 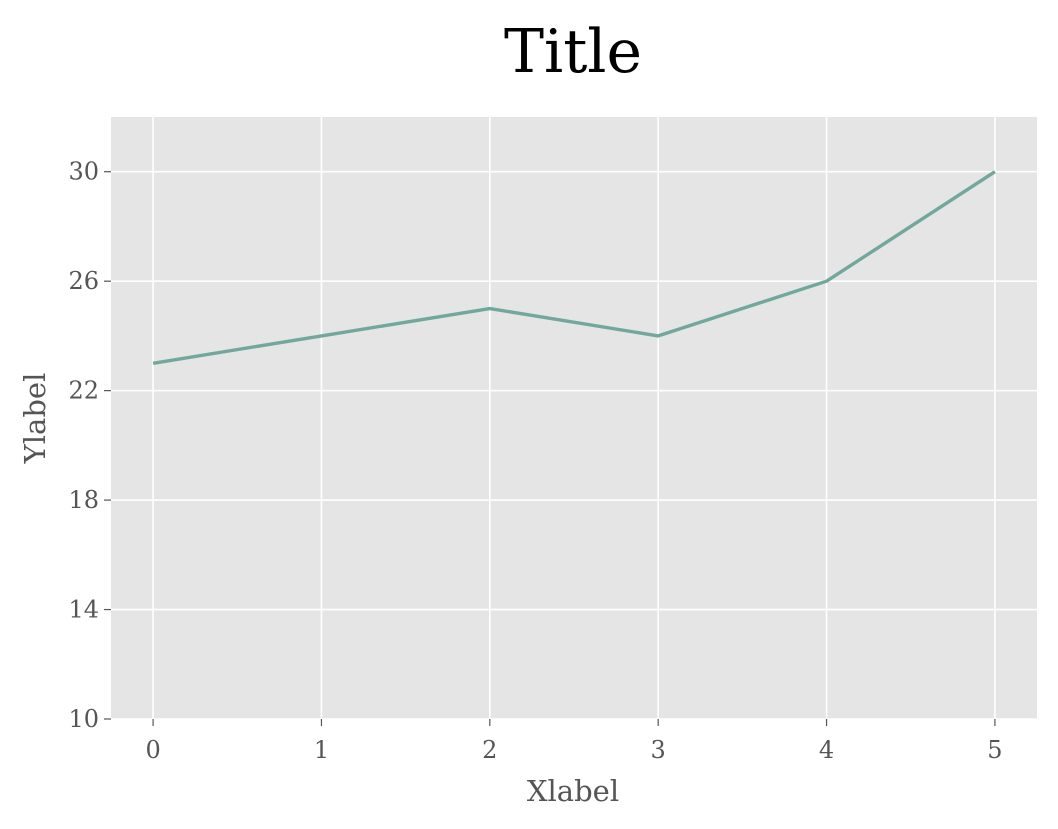 What do you see at coordinates (489, 750) in the screenshot?
I see `x-tick-label: 2` at bounding box center [489, 750].